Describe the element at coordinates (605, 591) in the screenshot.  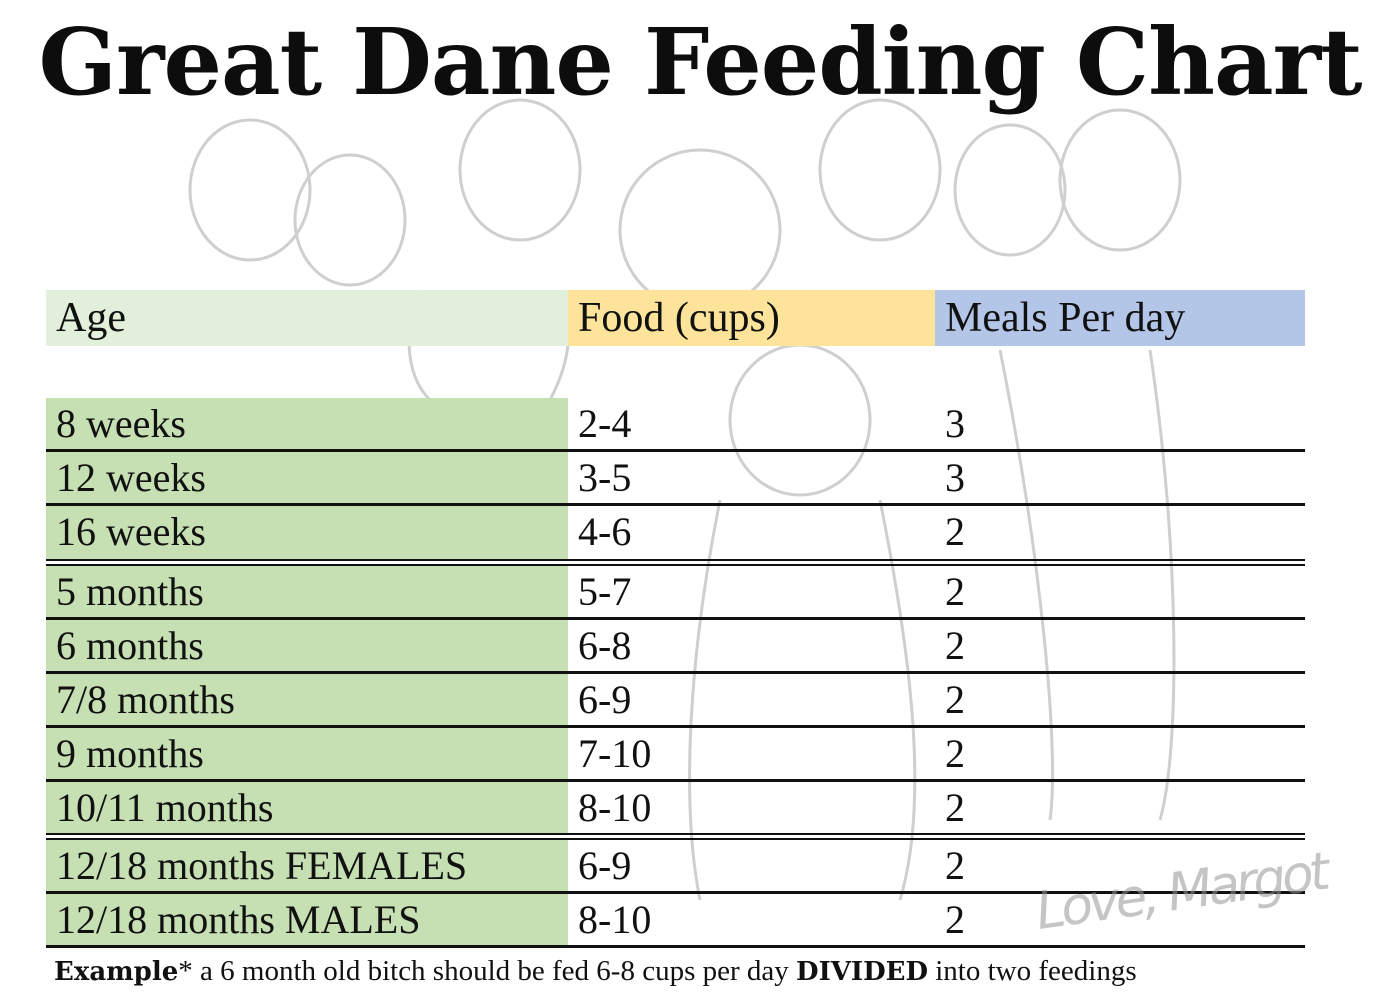
I see `food-cell: 5-7` at that location.